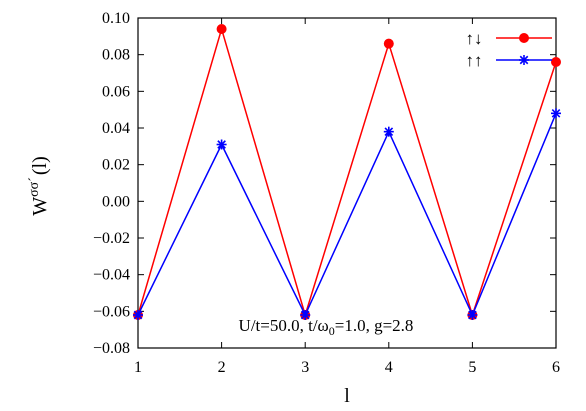 This screenshot has width=586, height=411. What do you see at coordinates (474, 60) in the screenshot?
I see `legend-label: ↑↑` at bounding box center [474, 60].